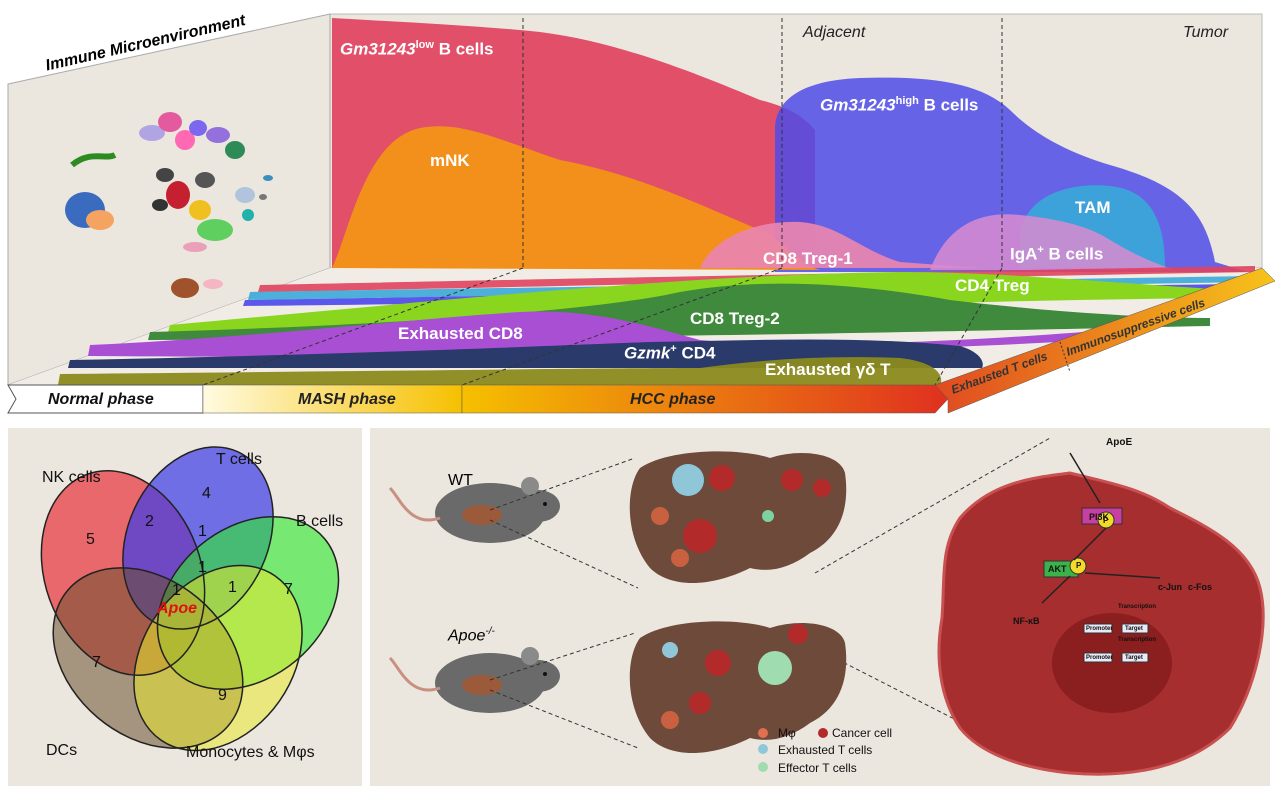 This screenshot has width=1278, height=793. Describe the element at coordinates (992, 285) in the screenshot. I see `cd4-treg-label: CD4 Treg` at that location.